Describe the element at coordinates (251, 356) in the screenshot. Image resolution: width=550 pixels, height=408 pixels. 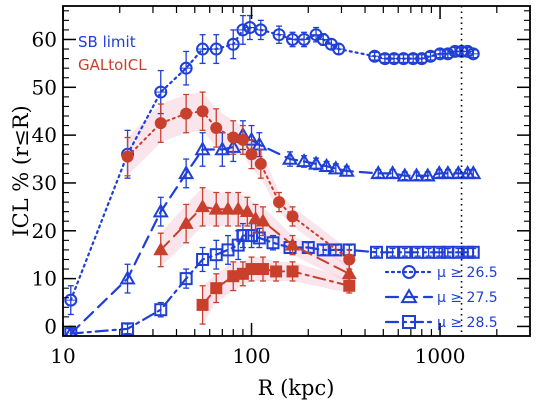
I see `x-tick-label: 100` at that location.